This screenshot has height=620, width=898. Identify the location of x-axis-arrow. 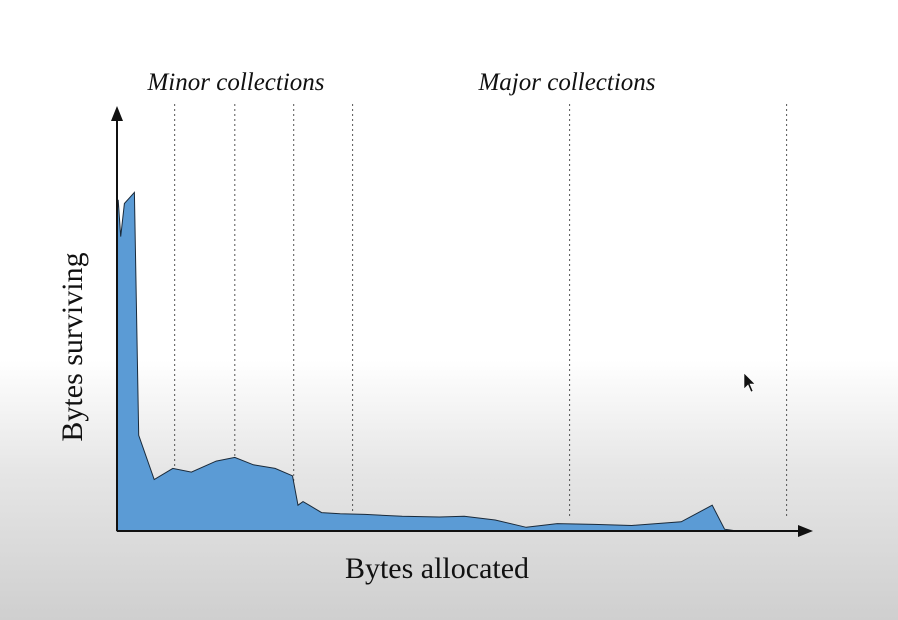
(805, 531).